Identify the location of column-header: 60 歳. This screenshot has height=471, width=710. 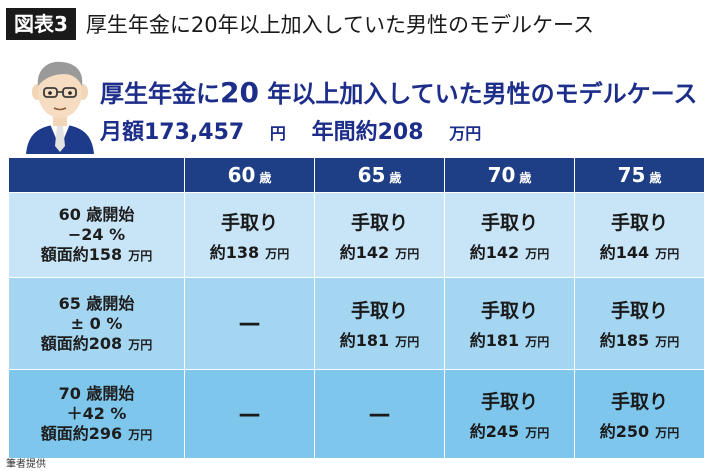
(249, 175).